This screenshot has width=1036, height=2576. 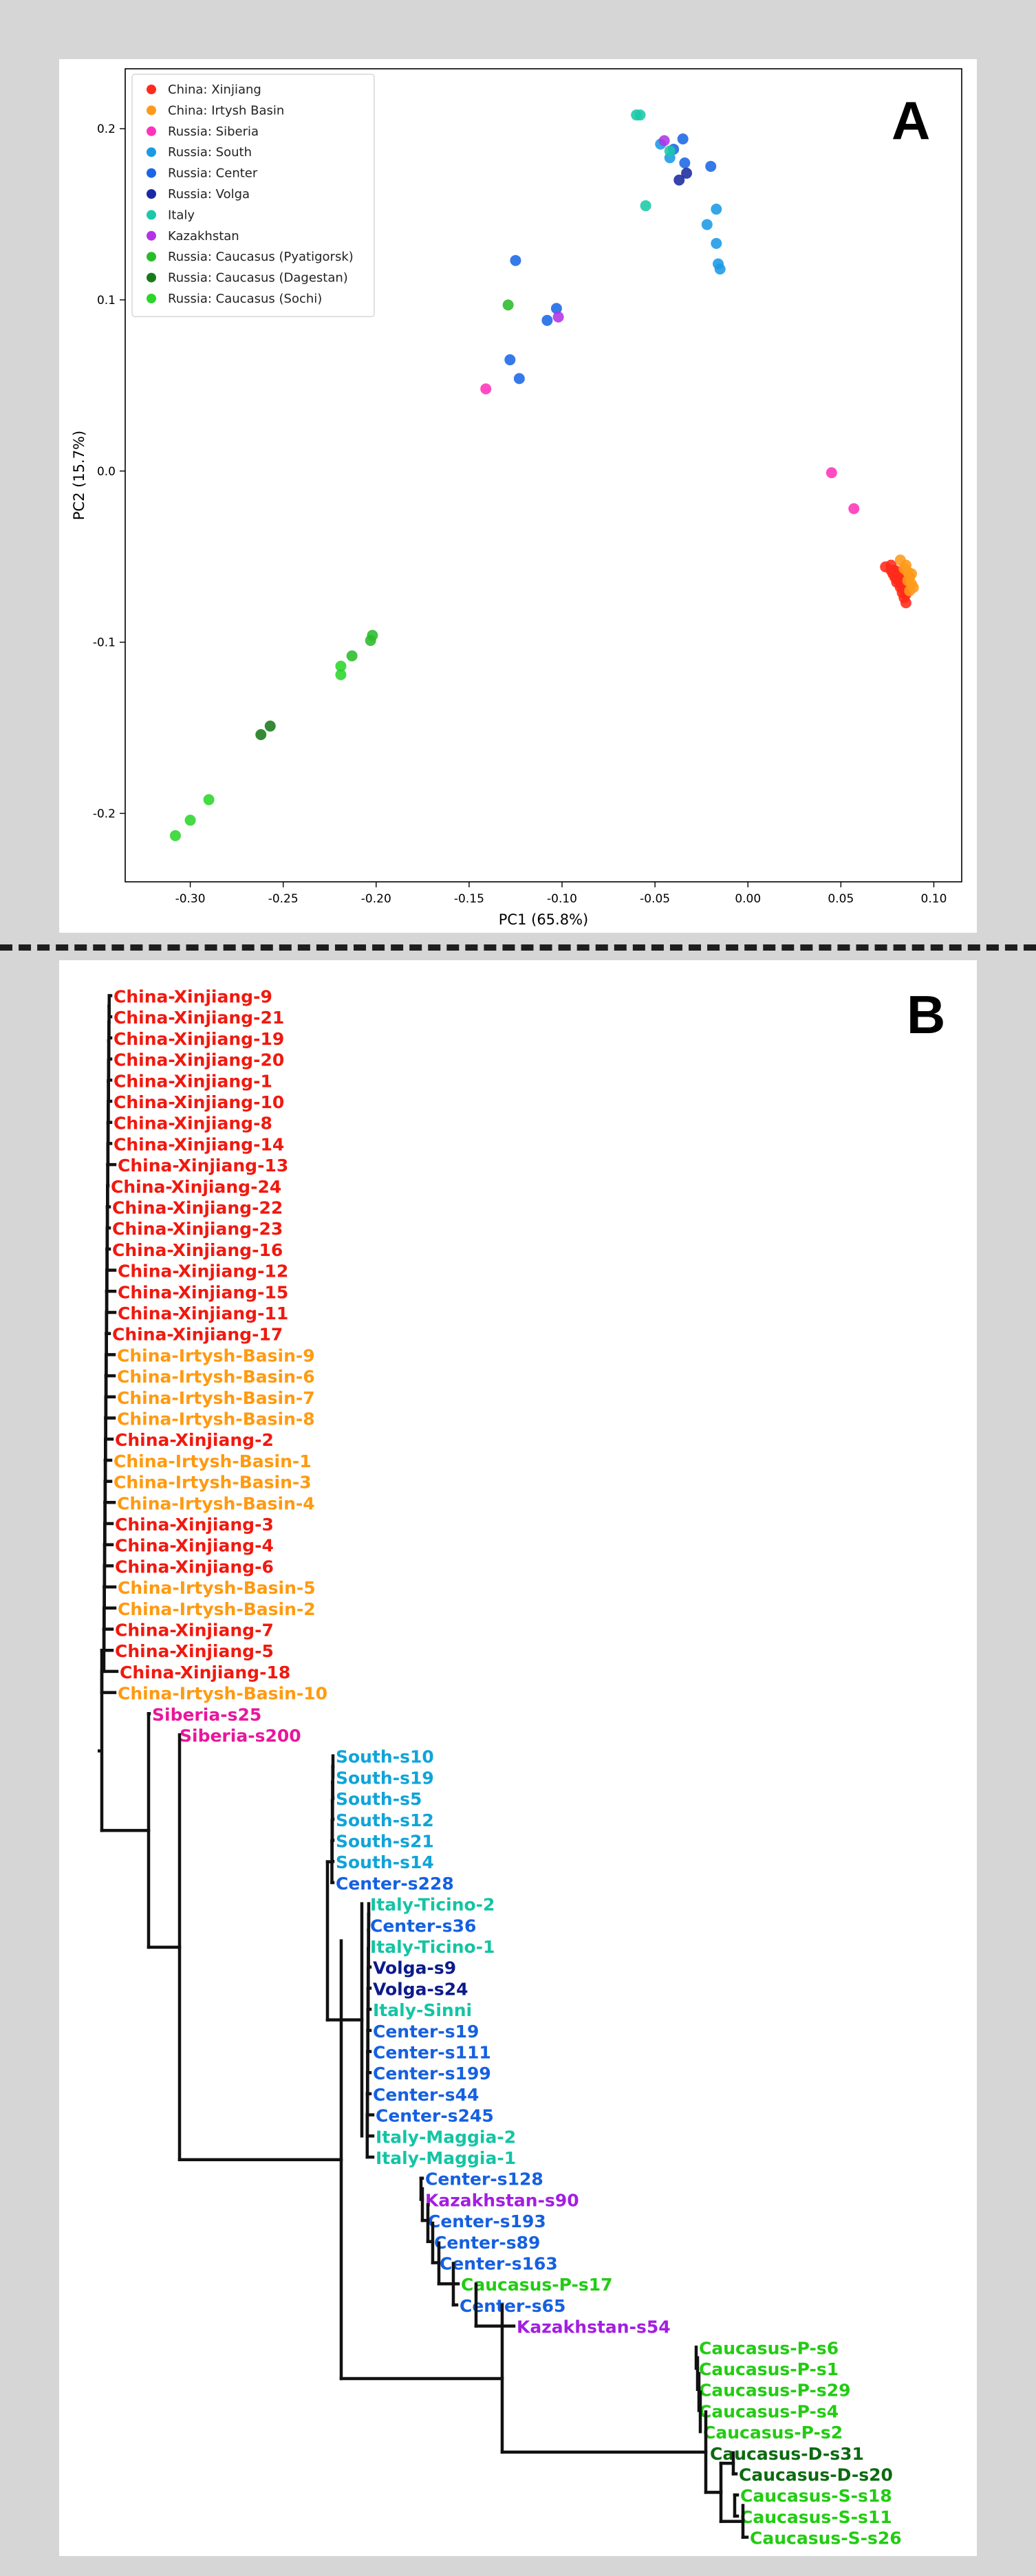 What do you see at coordinates (241, 1736) in the screenshot?
I see `dendrogram-leaf-label: Siberia-s200` at bounding box center [241, 1736].